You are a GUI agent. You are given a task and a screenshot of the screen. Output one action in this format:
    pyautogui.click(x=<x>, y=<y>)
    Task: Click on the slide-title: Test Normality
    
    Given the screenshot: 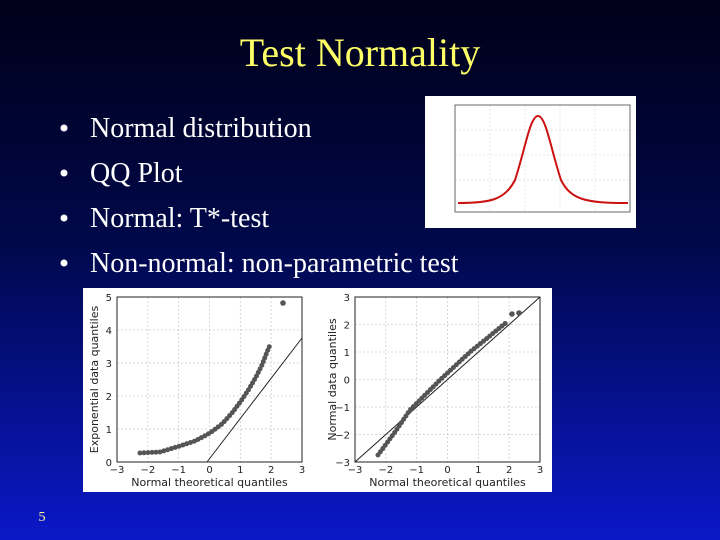 What is the action you would take?
    pyautogui.click(x=360, y=52)
    